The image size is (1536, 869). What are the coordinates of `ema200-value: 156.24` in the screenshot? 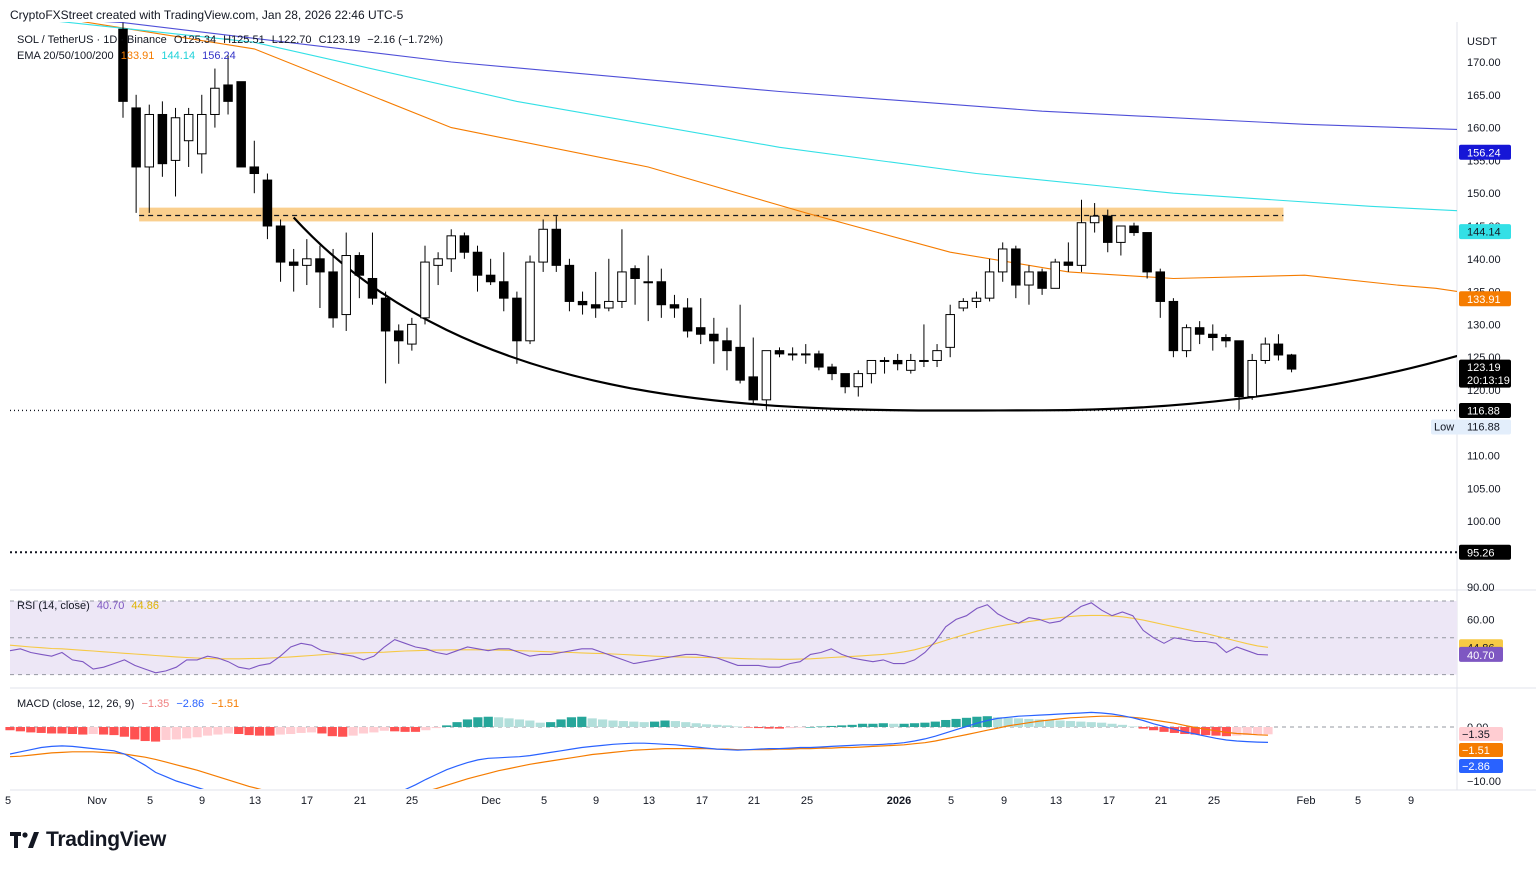 It's located at (219, 56).